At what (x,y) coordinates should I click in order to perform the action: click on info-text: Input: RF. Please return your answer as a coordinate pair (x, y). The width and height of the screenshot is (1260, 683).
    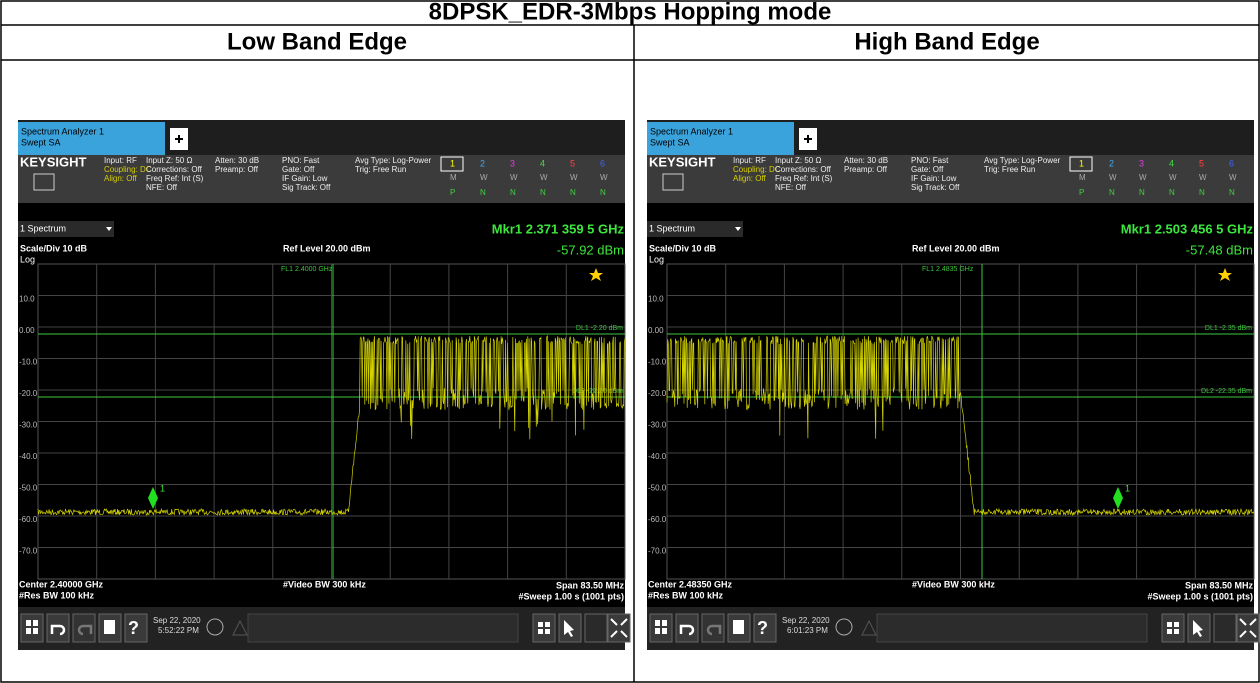
    Looking at the image, I should click on (120, 160).